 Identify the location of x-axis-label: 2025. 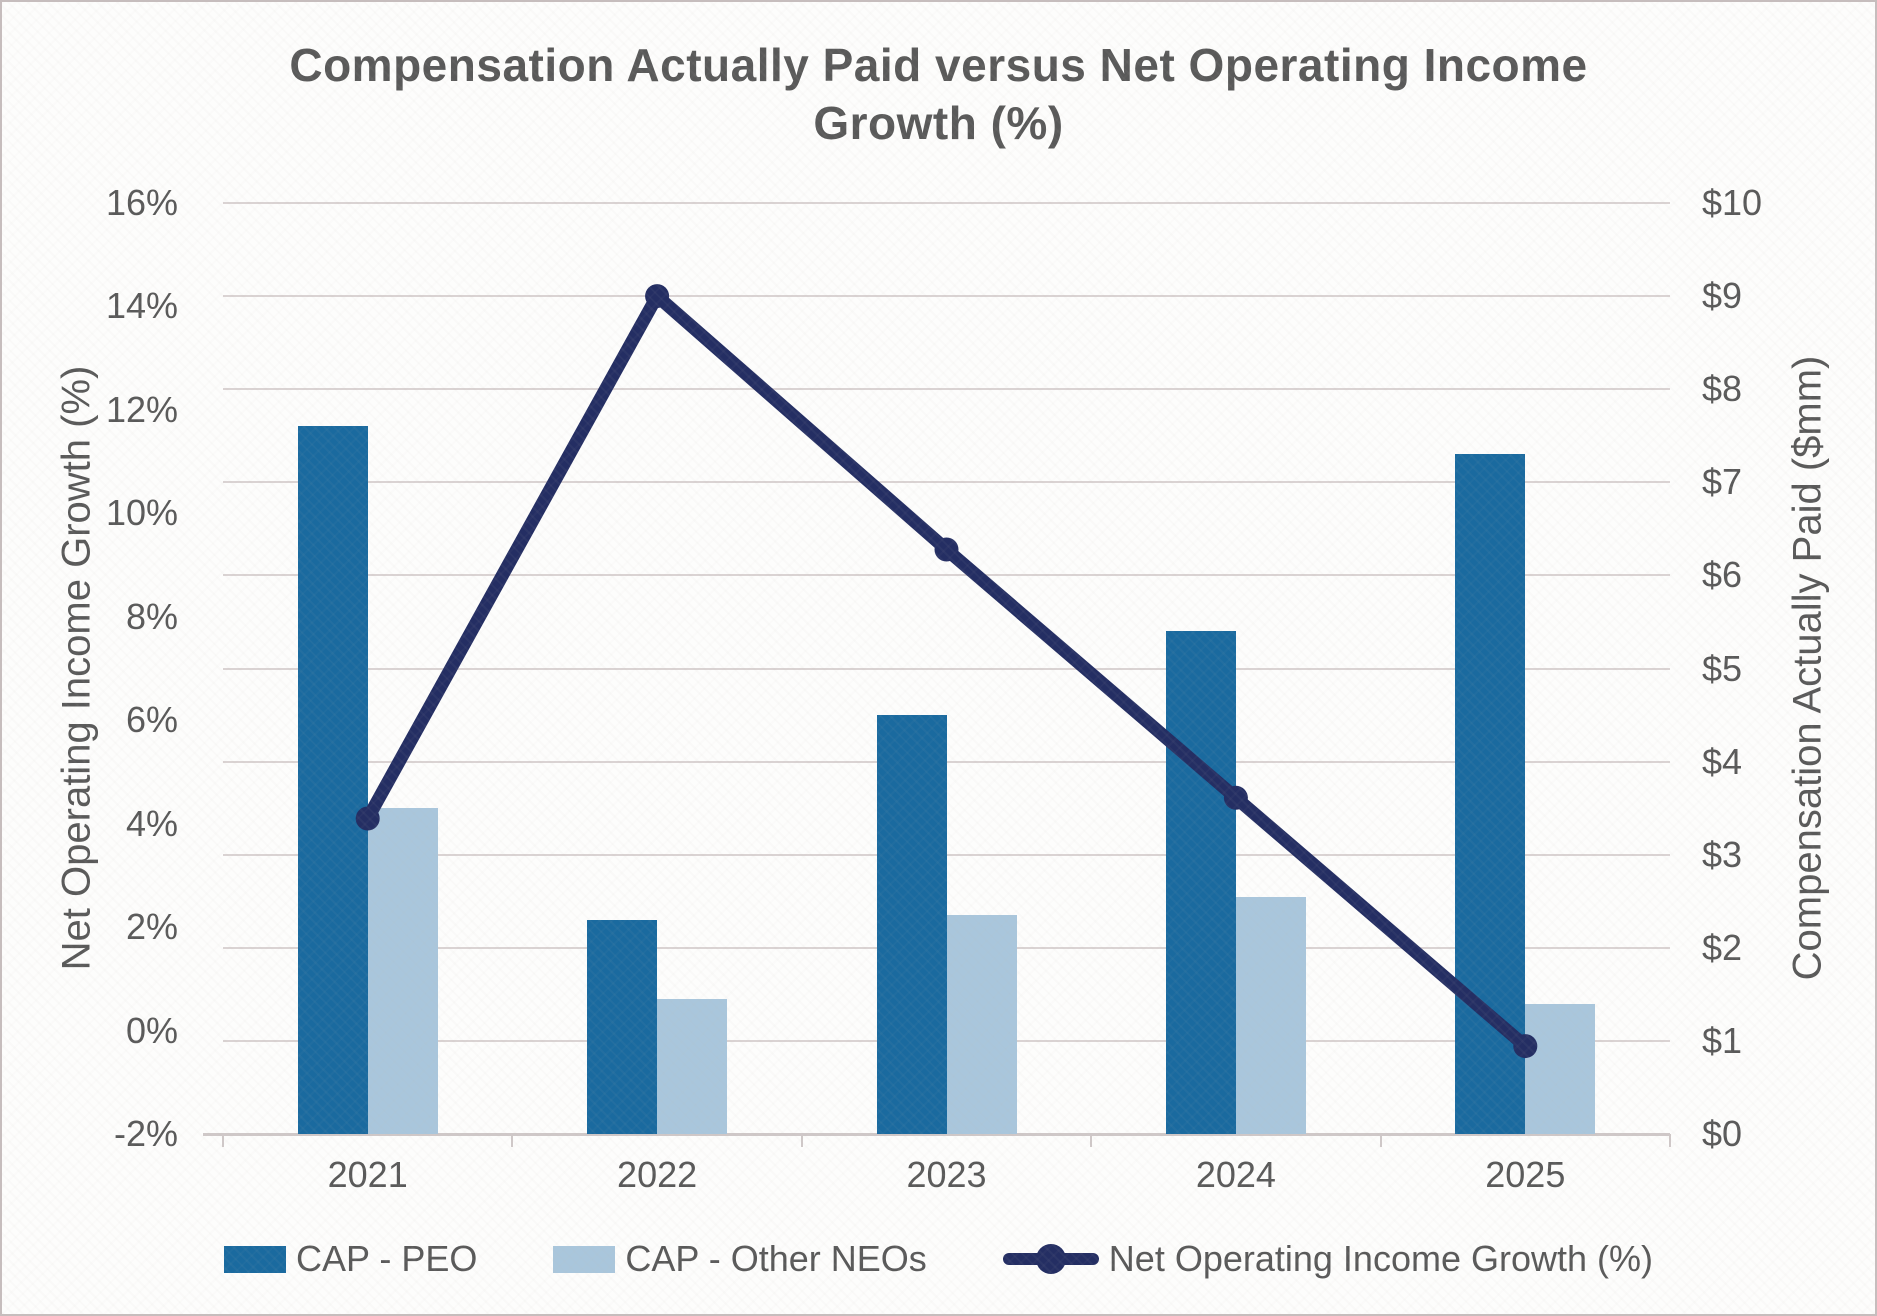
(1525, 1174).